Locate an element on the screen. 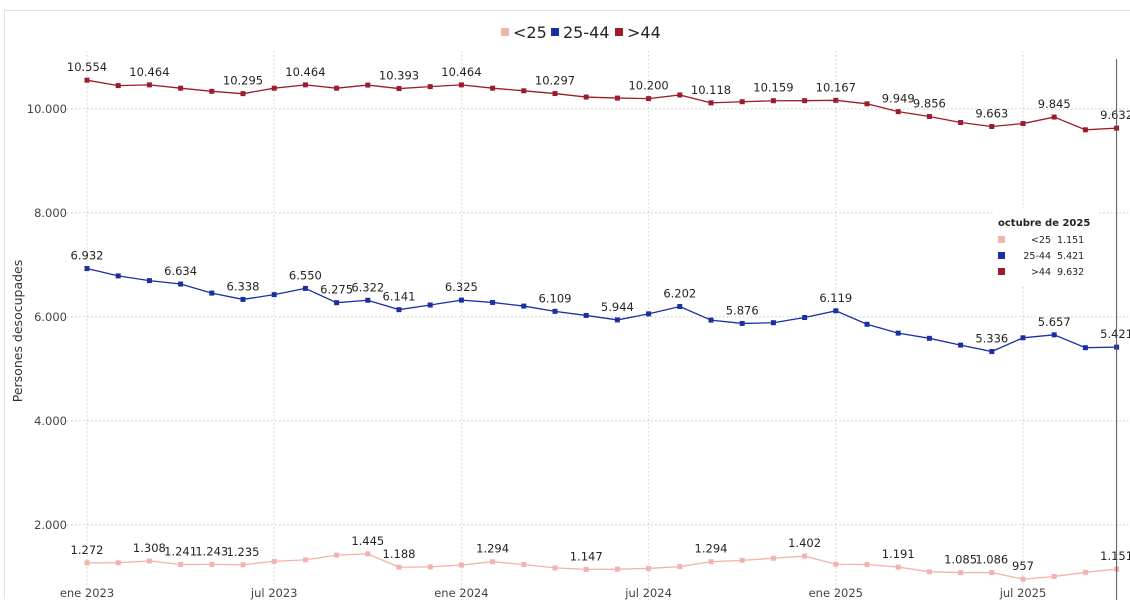 Image resolution: width=1130 pixels, height=600 pixels. legend-item: <25 is located at coordinates (524, 32).